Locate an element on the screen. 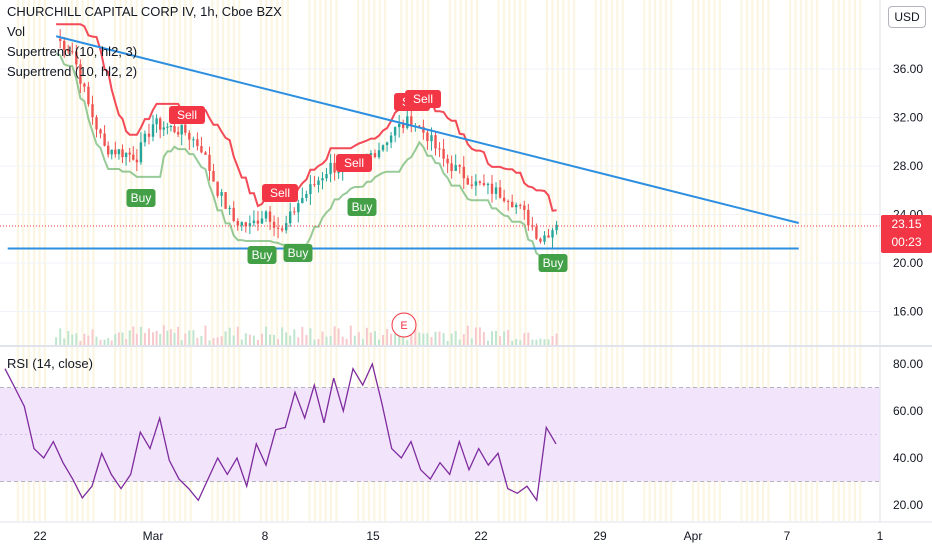 The height and width of the screenshot is (550, 932). last-price-value: 23.15 is located at coordinates (906, 224).